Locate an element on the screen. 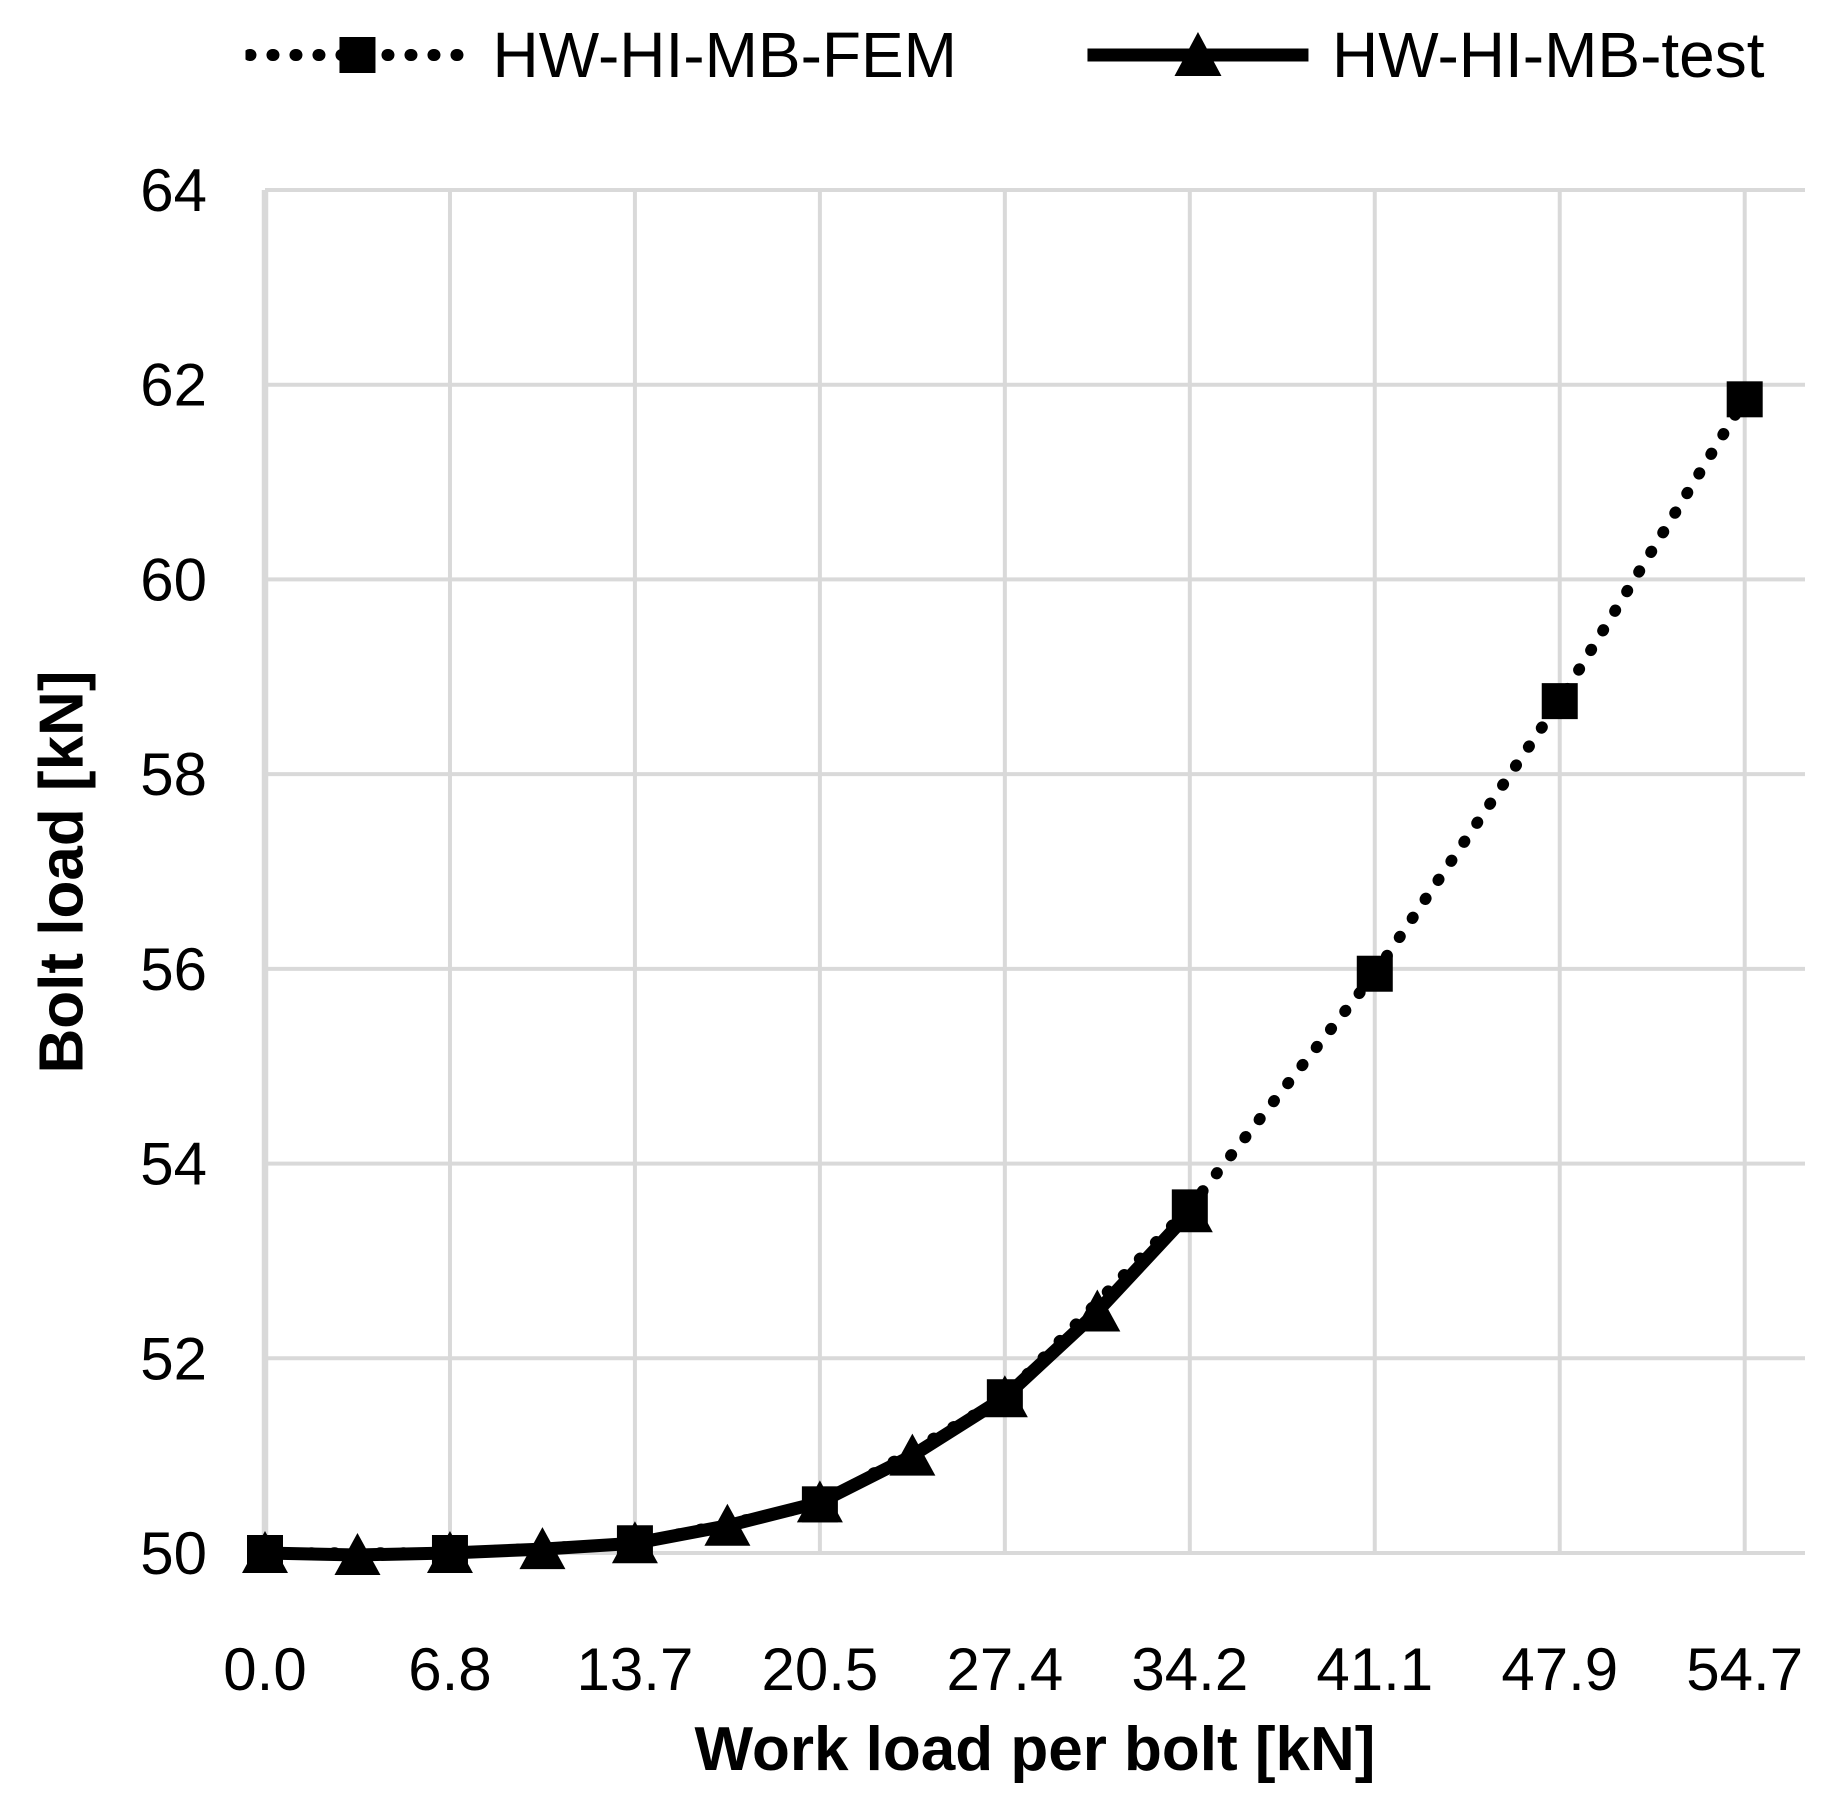  legend-item-test: HW-HI-MB-test is located at coordinates (1425, 55).